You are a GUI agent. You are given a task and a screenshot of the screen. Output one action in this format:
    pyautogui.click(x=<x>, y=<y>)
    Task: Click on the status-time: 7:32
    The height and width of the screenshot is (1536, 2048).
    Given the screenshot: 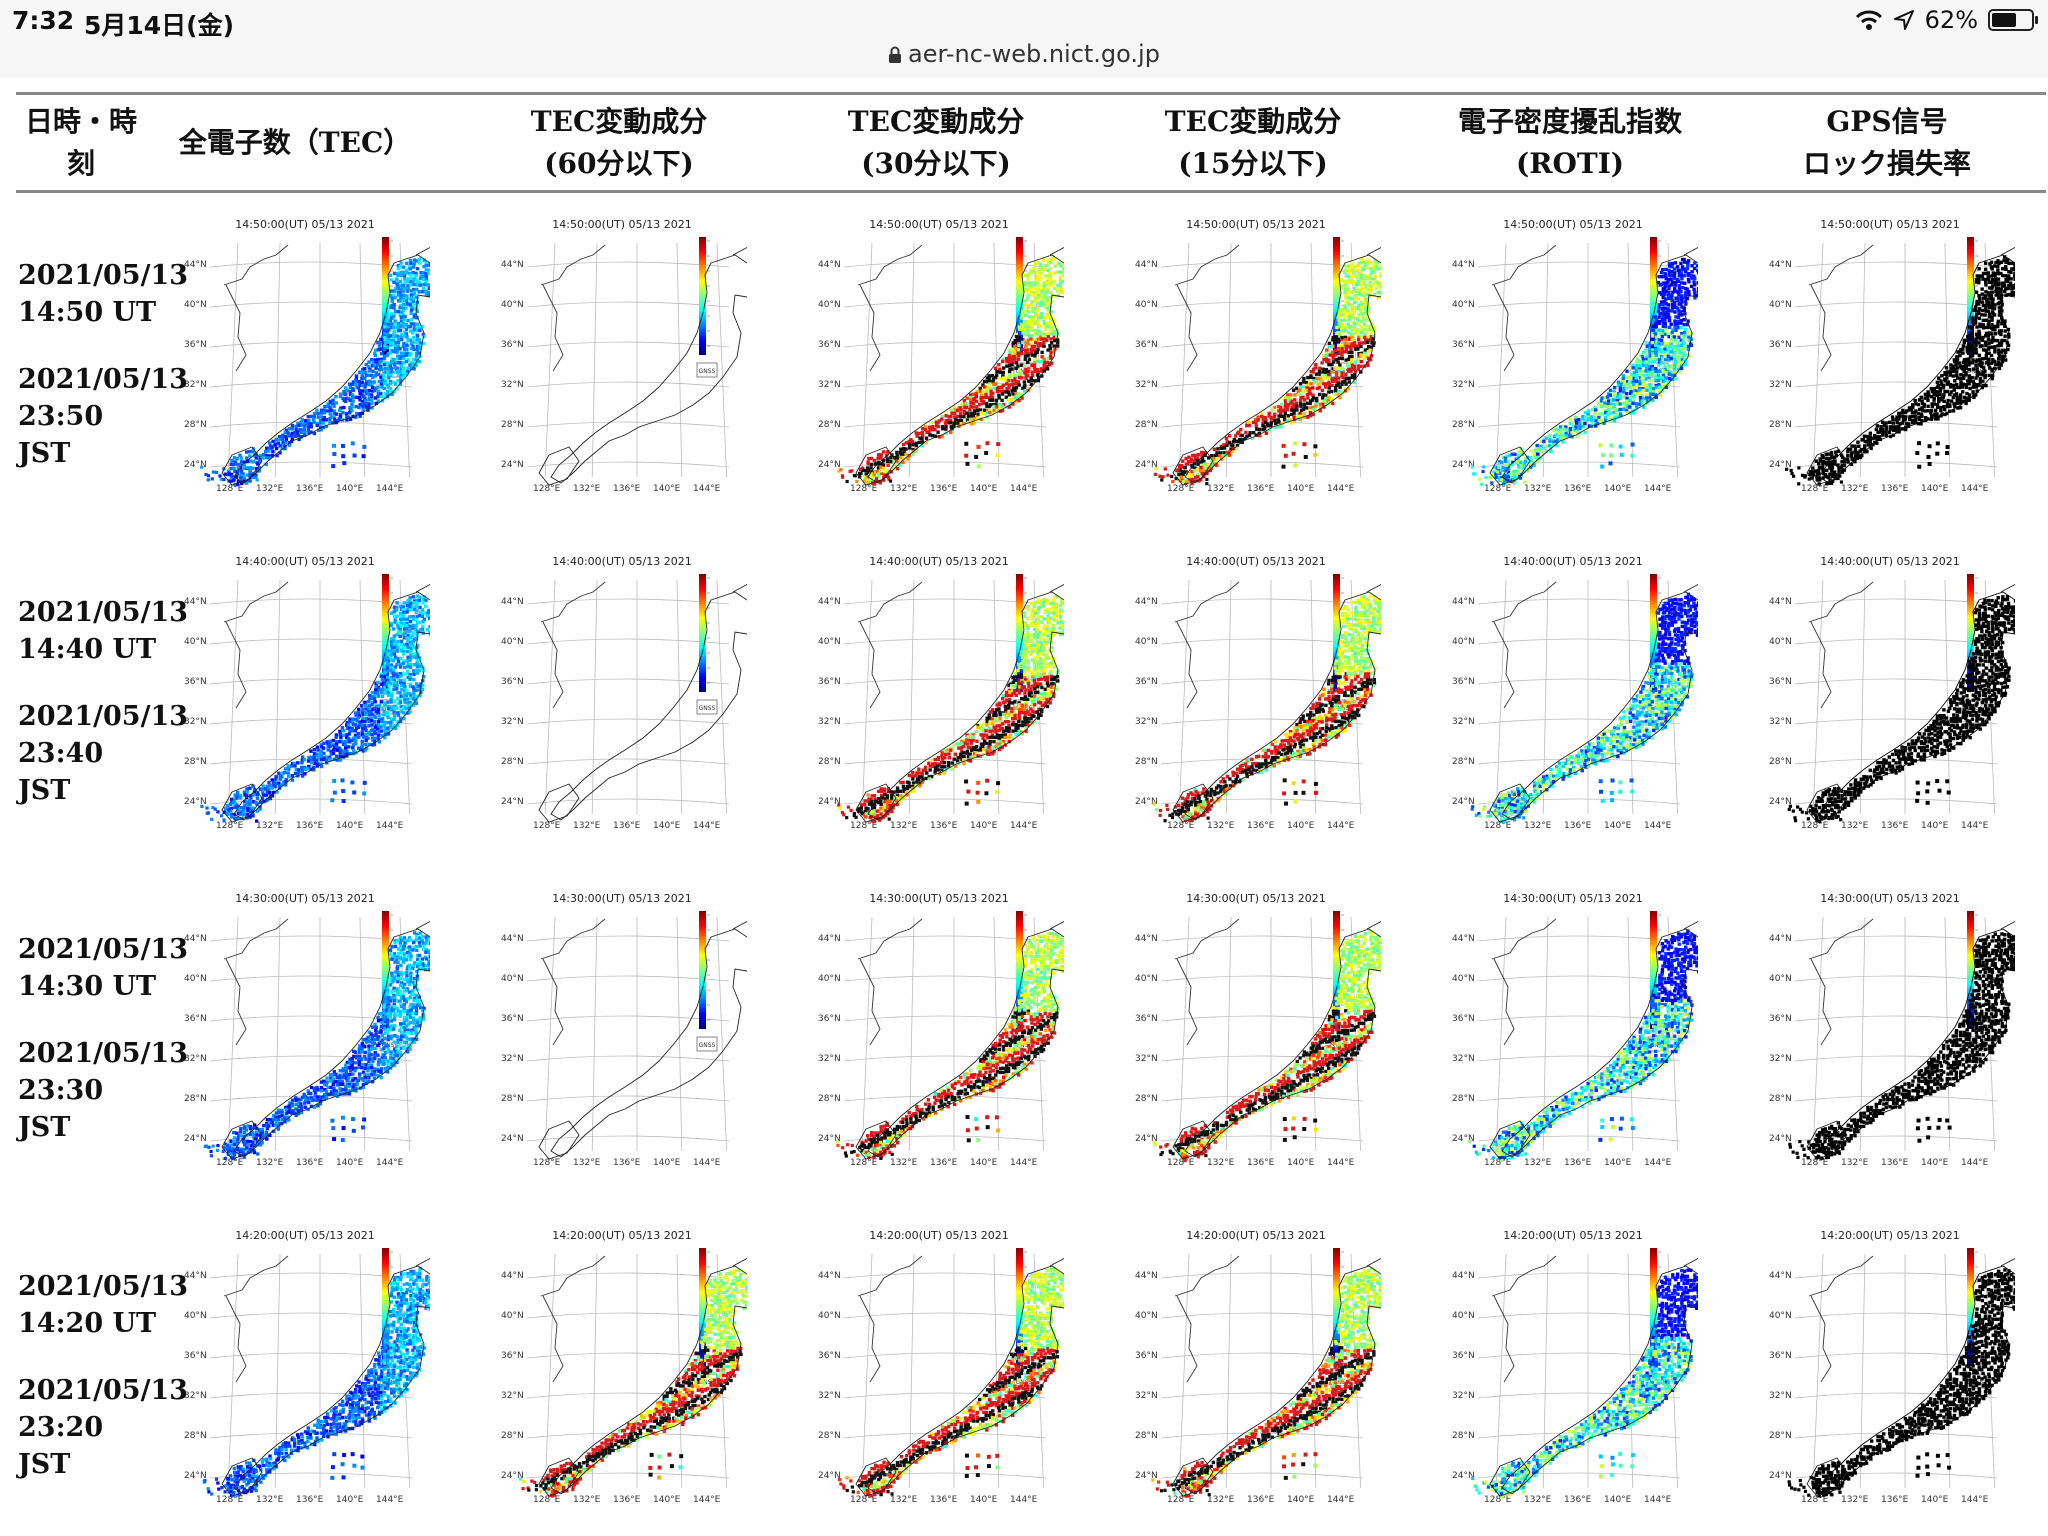 What is the action you would take?
    pyautogui.click(x=43, y=20)
    